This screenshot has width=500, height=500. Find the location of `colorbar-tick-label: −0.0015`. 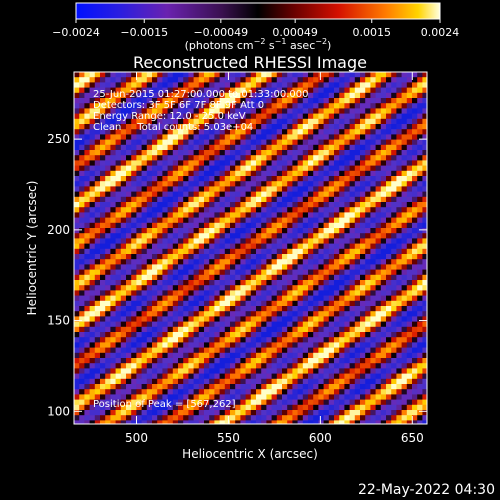

colorbar-tick-label: −0.0015 is located at coordinates (144, 32).